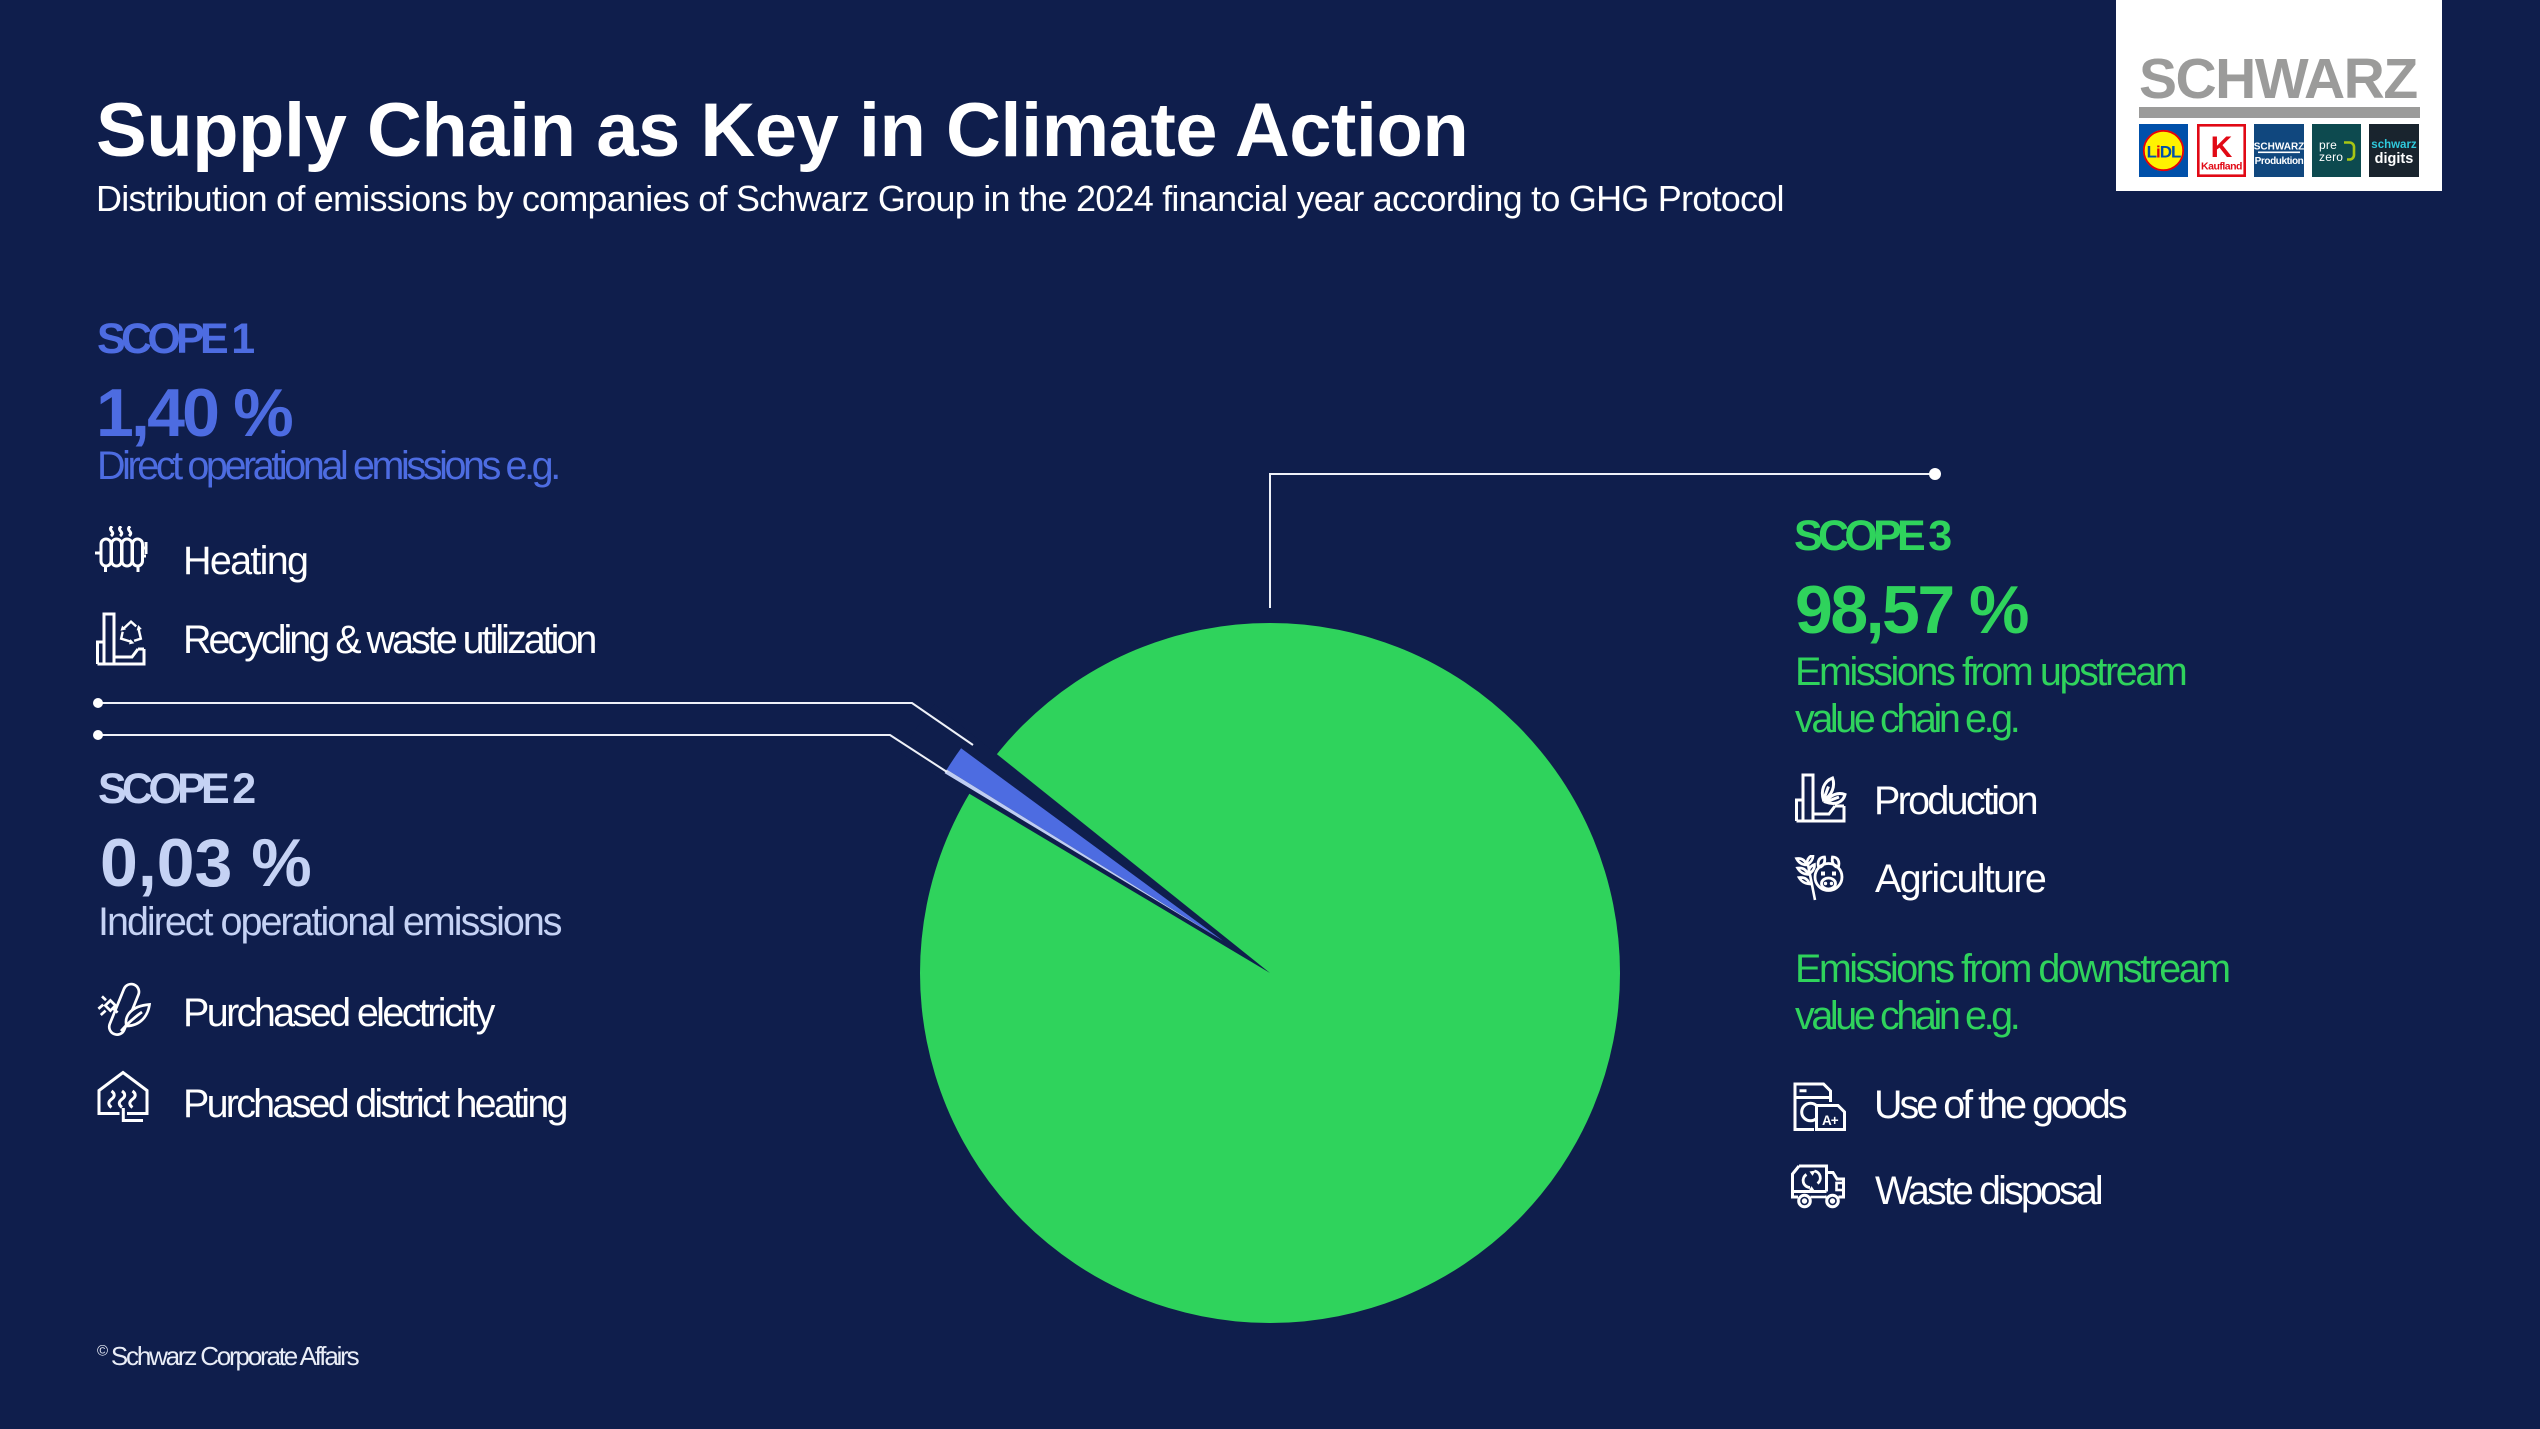 The height and width of the screenshot is (1429, 2540). What do you see at coordinates (2328, 145) in the screenshot?
I see `svg-text: pre` at bounding box center [2328, 145].